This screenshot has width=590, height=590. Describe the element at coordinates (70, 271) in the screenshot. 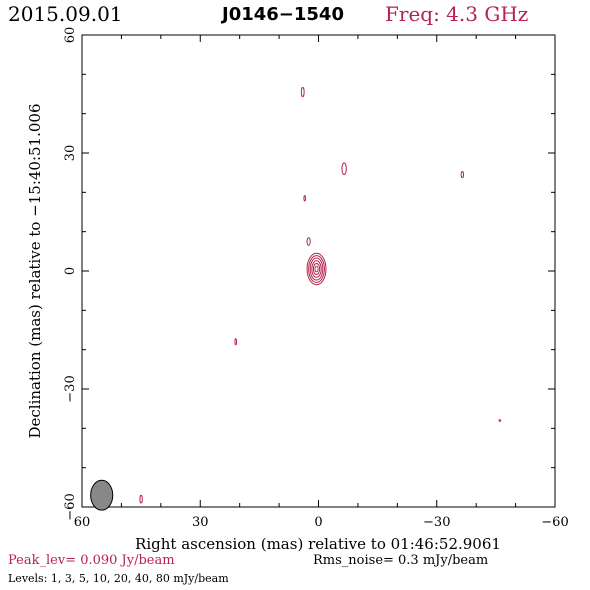

I see `y-tick-label: 0` at that location.